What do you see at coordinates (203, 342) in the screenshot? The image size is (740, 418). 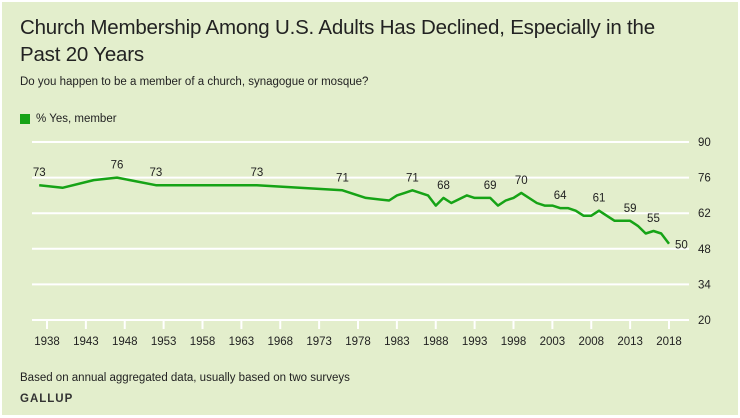 I see `x-tick-label: 1958` at bounding box center [203, 342].